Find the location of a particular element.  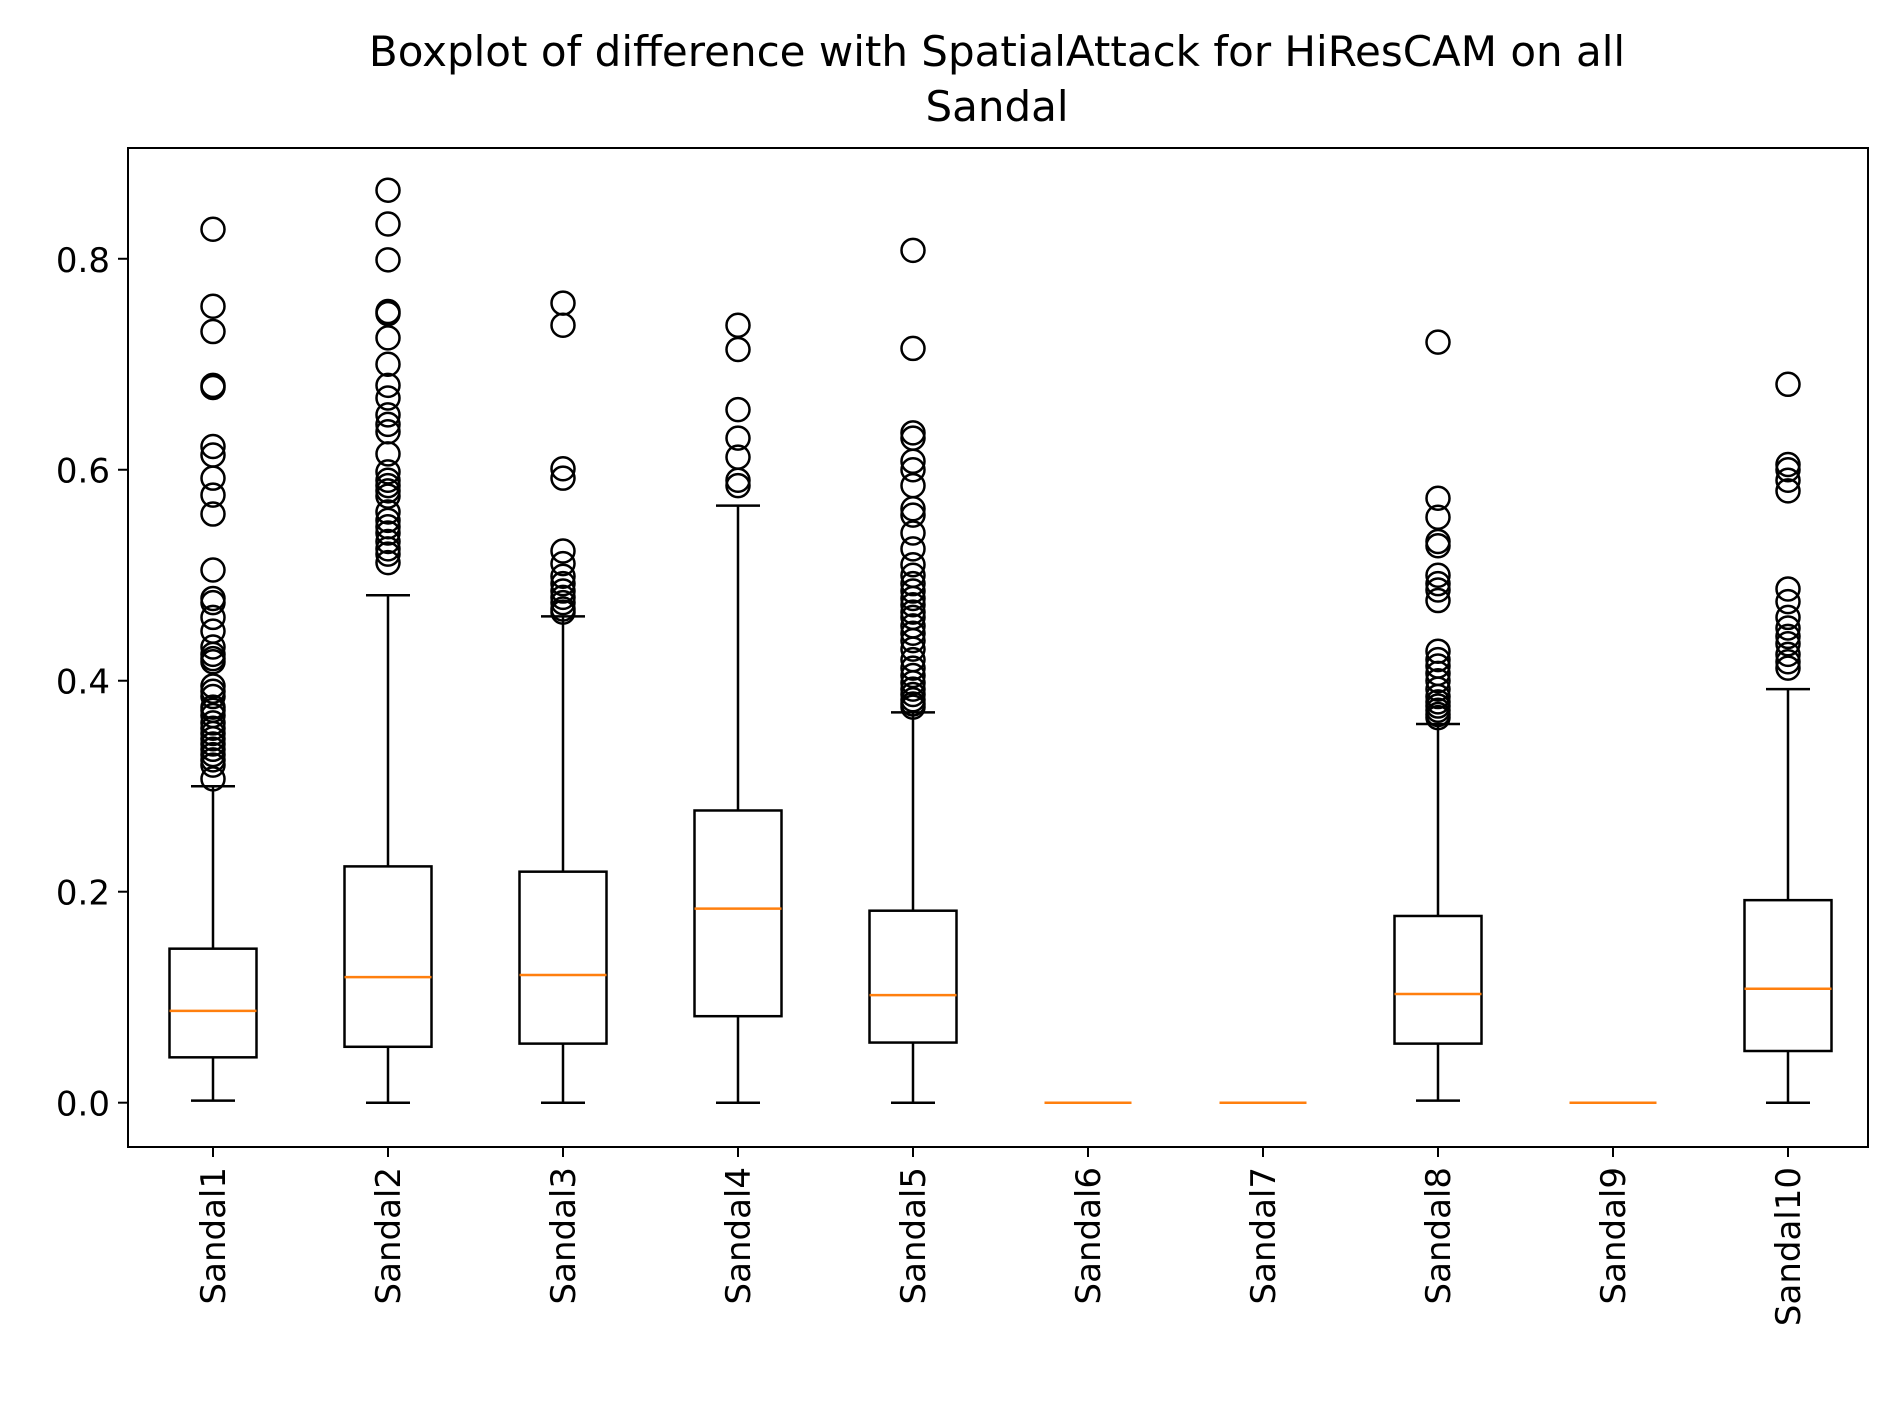

x-tick-label: Sandal7 is located at coordinates (1264, 1235).